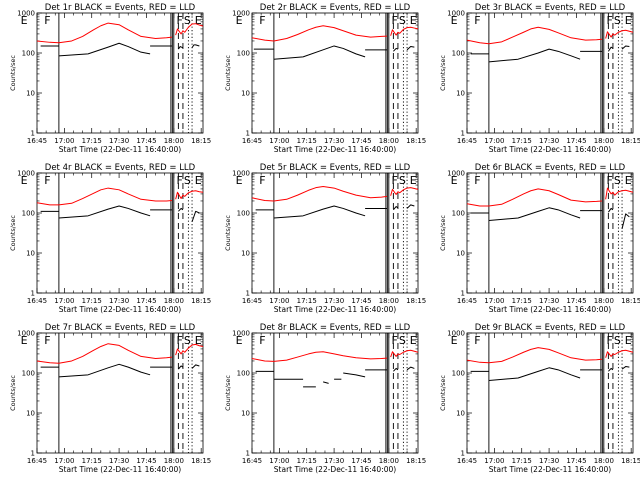 This screenshot has width=640, height=480. What do you see at coordinates (335, 168) in the screenshot?
I see `panel-title: Det 5r BLACK = Events, RED = LLD` at bounding box center [335, 168].